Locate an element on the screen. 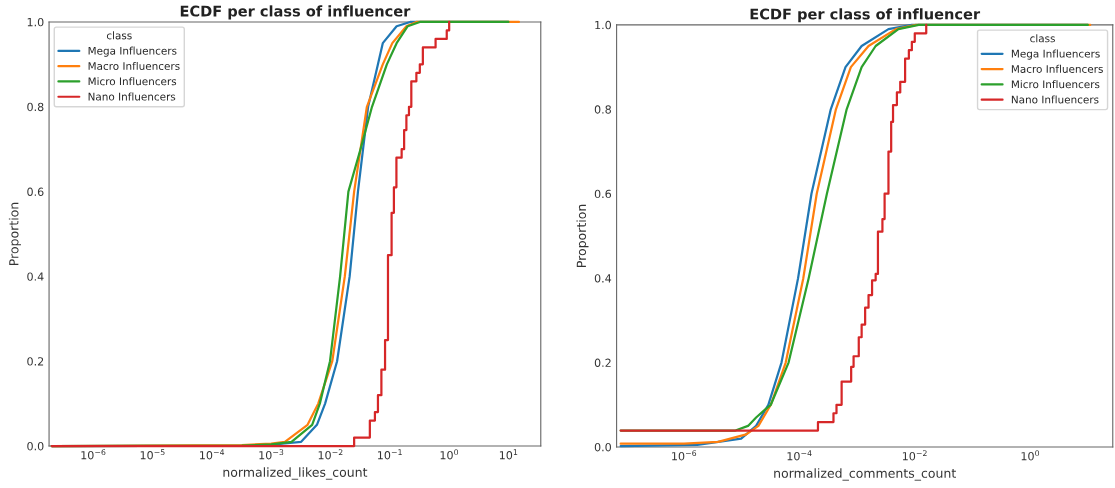 Image resolution: width=1115 pixels, height=488 pixels. x-axis-title: normalized_likes_count is located at coordinates (295, 473).